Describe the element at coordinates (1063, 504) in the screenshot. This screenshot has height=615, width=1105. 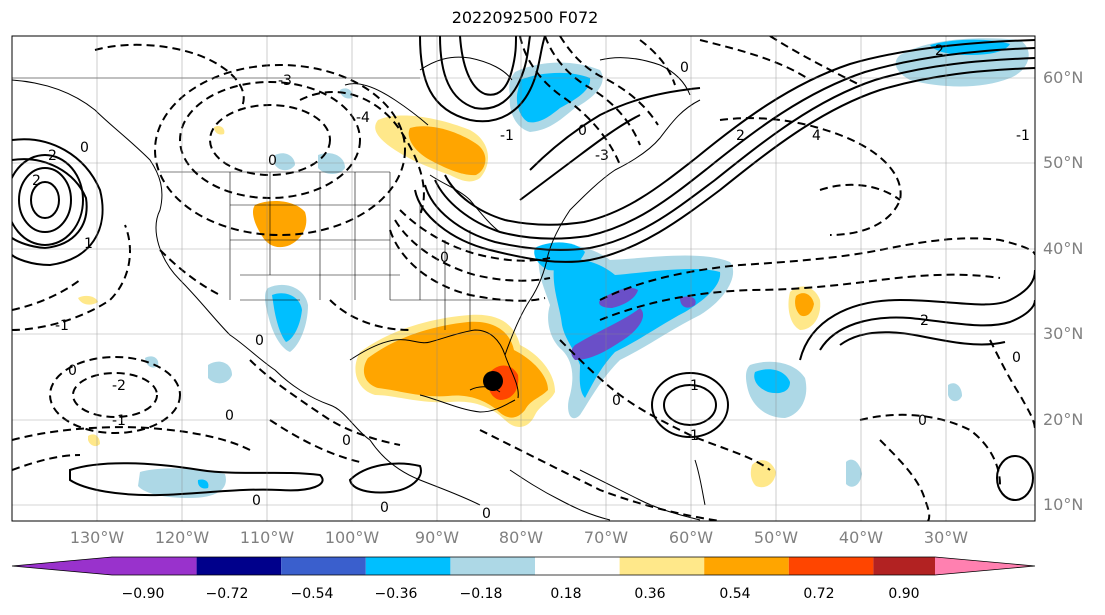
I see `lat-label: 10°N` at that location.